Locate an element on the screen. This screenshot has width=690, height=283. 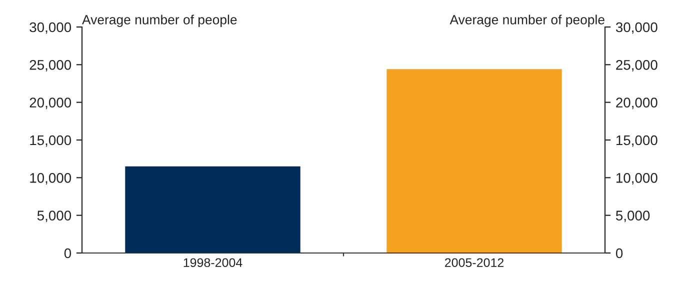
y-tick-label: 0 is located at coordinates (68, 253).